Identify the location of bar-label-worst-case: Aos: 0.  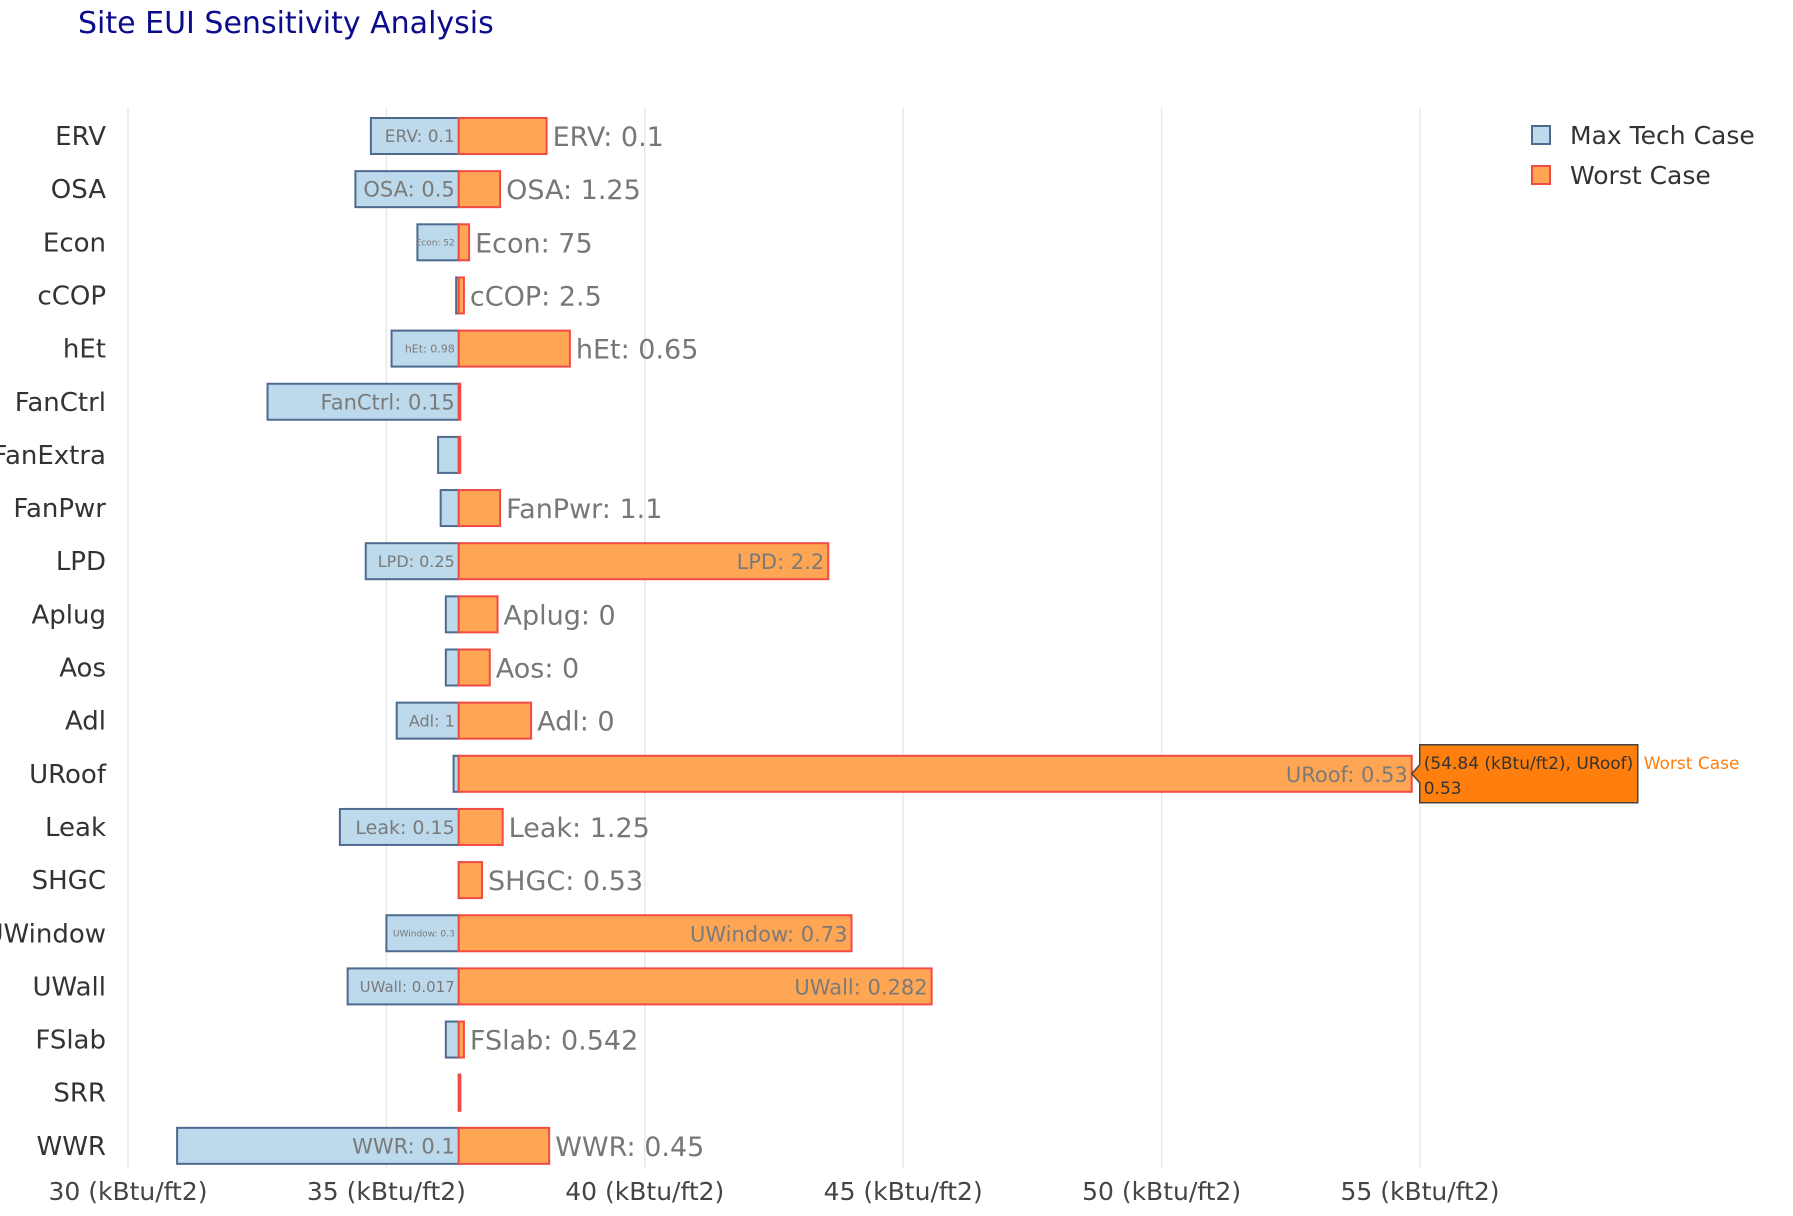
(537, 669).